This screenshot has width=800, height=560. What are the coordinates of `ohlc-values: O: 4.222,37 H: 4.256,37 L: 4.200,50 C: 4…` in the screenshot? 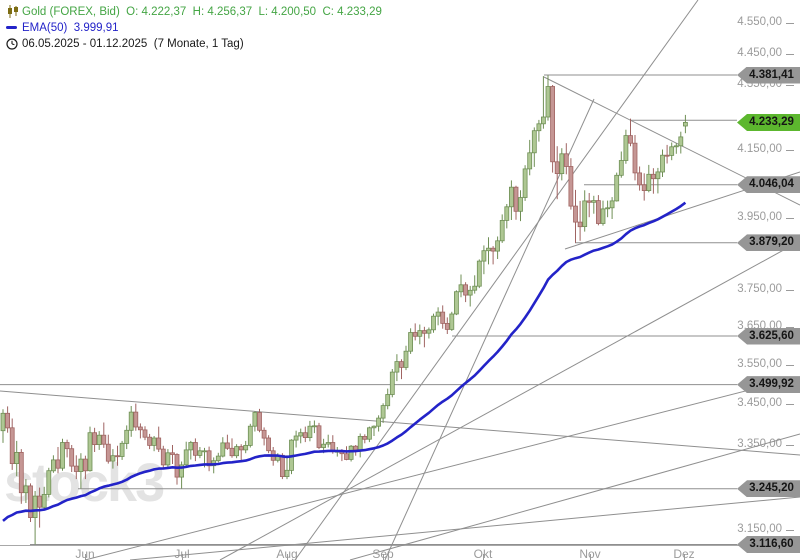 It's located at (254, 11).